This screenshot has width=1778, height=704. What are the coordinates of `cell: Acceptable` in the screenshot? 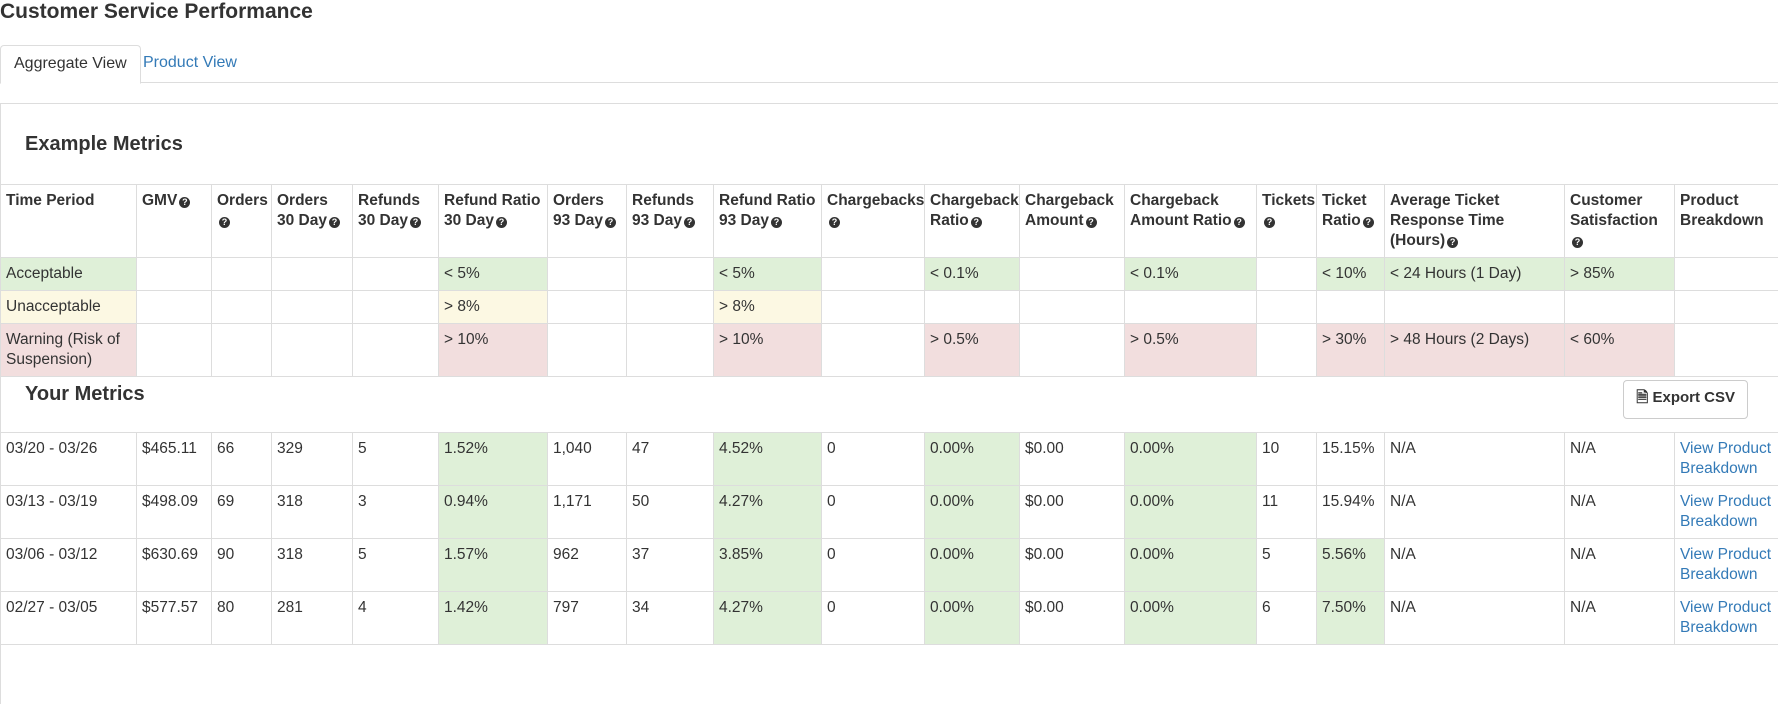 It's located at (69, 274).